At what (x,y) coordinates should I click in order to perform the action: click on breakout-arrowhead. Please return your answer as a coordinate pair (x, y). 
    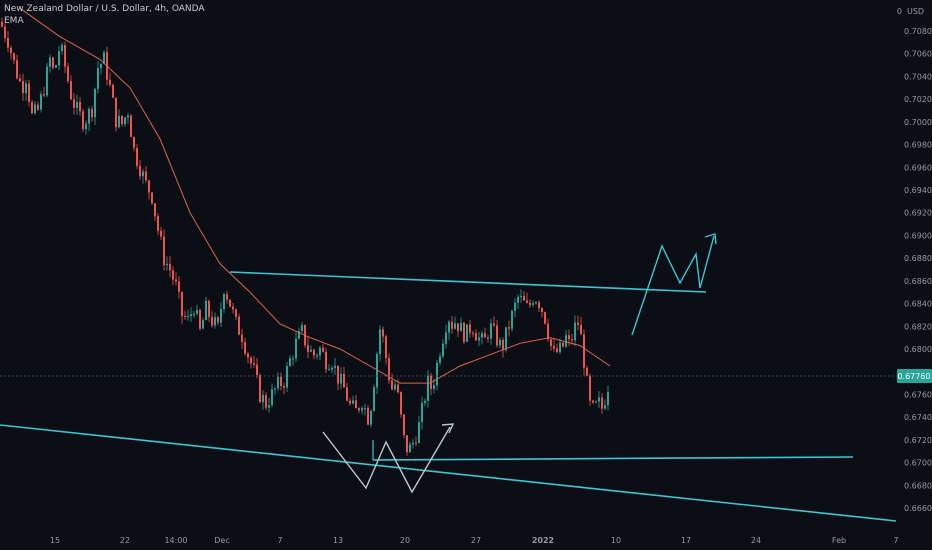
    Looking at the image, I should click on (710, 239).